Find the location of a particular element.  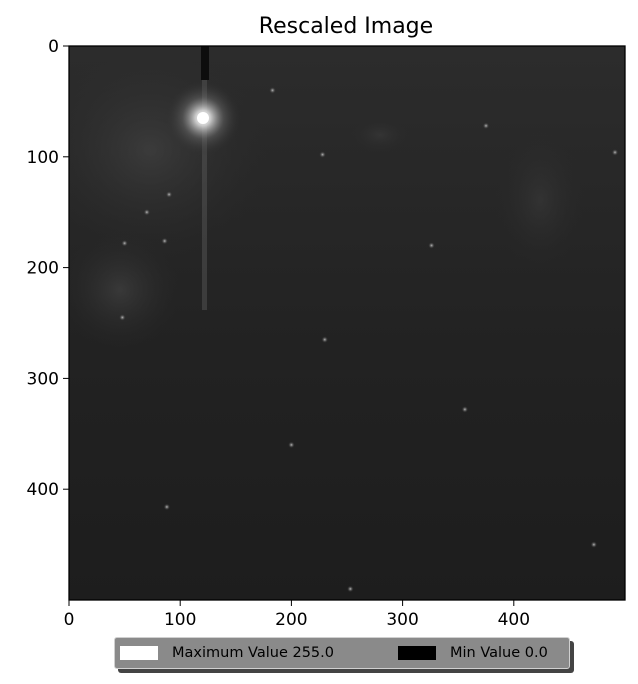

nebula-haze-mid is located at coordinates (380, 135).